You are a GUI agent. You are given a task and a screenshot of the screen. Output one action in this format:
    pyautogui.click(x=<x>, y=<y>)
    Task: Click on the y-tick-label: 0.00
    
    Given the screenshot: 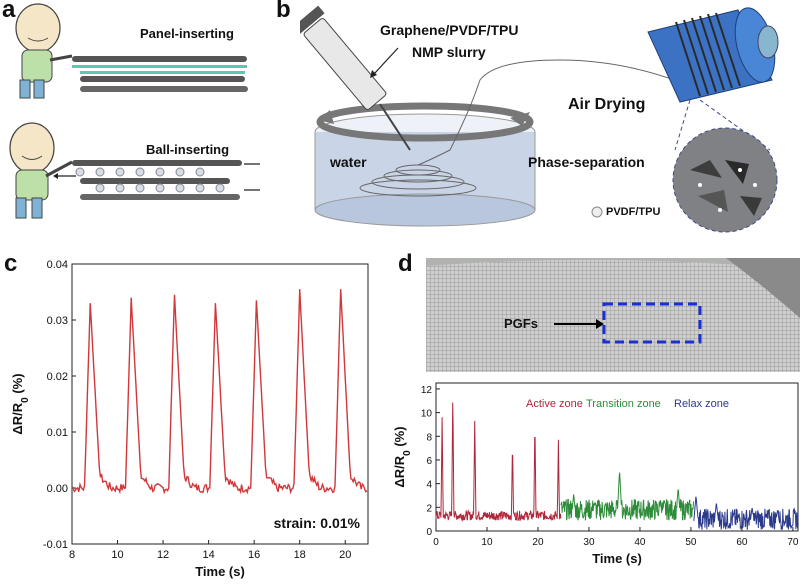 What is the action you would take?
    pyautogui.click(x=57, y=489)
    